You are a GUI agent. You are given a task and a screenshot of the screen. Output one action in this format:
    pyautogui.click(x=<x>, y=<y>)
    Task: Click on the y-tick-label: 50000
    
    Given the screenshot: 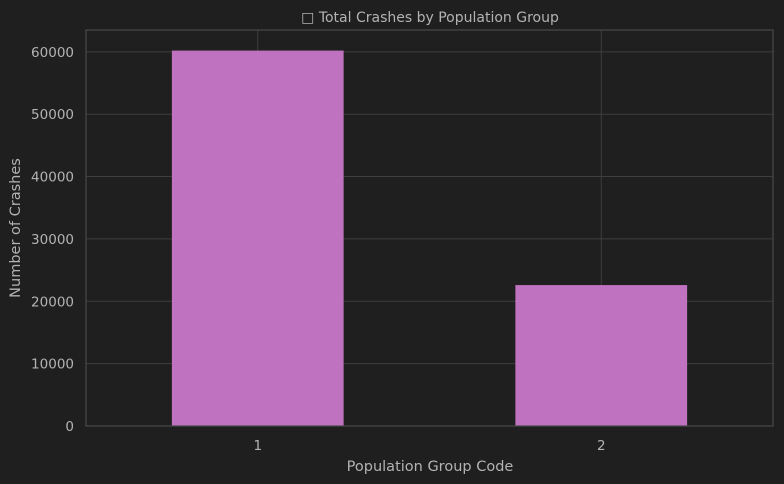 What is the action you would take?
    pyautogui.click(x=52, y=115)
    